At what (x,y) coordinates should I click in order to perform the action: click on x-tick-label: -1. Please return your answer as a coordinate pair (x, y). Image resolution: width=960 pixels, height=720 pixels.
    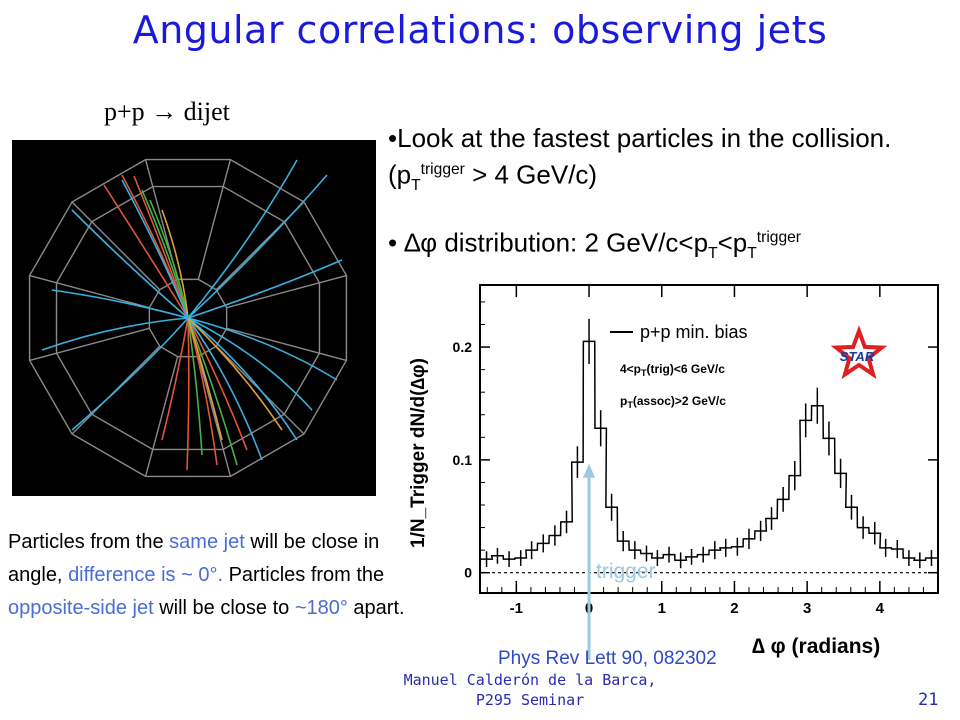
    Looking at the image, I should click on (516, 608).